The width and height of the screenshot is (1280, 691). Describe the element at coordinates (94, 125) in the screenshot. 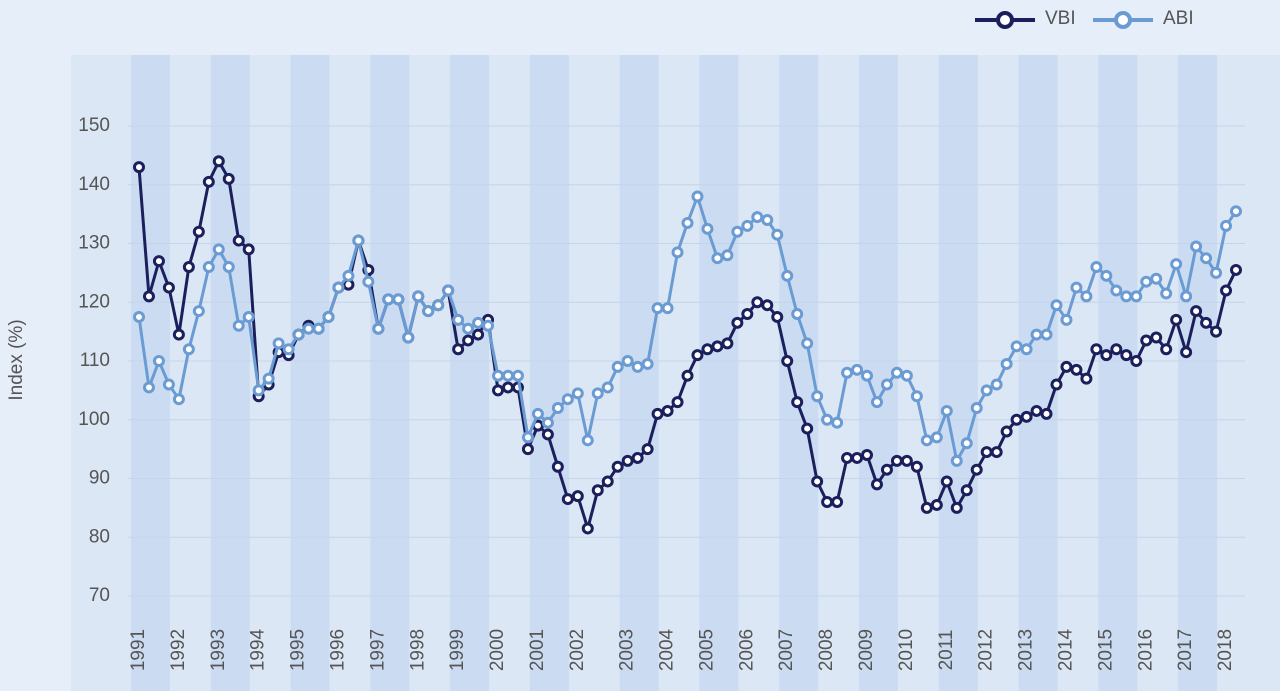

I see `y-tick-label: 150` at that location.